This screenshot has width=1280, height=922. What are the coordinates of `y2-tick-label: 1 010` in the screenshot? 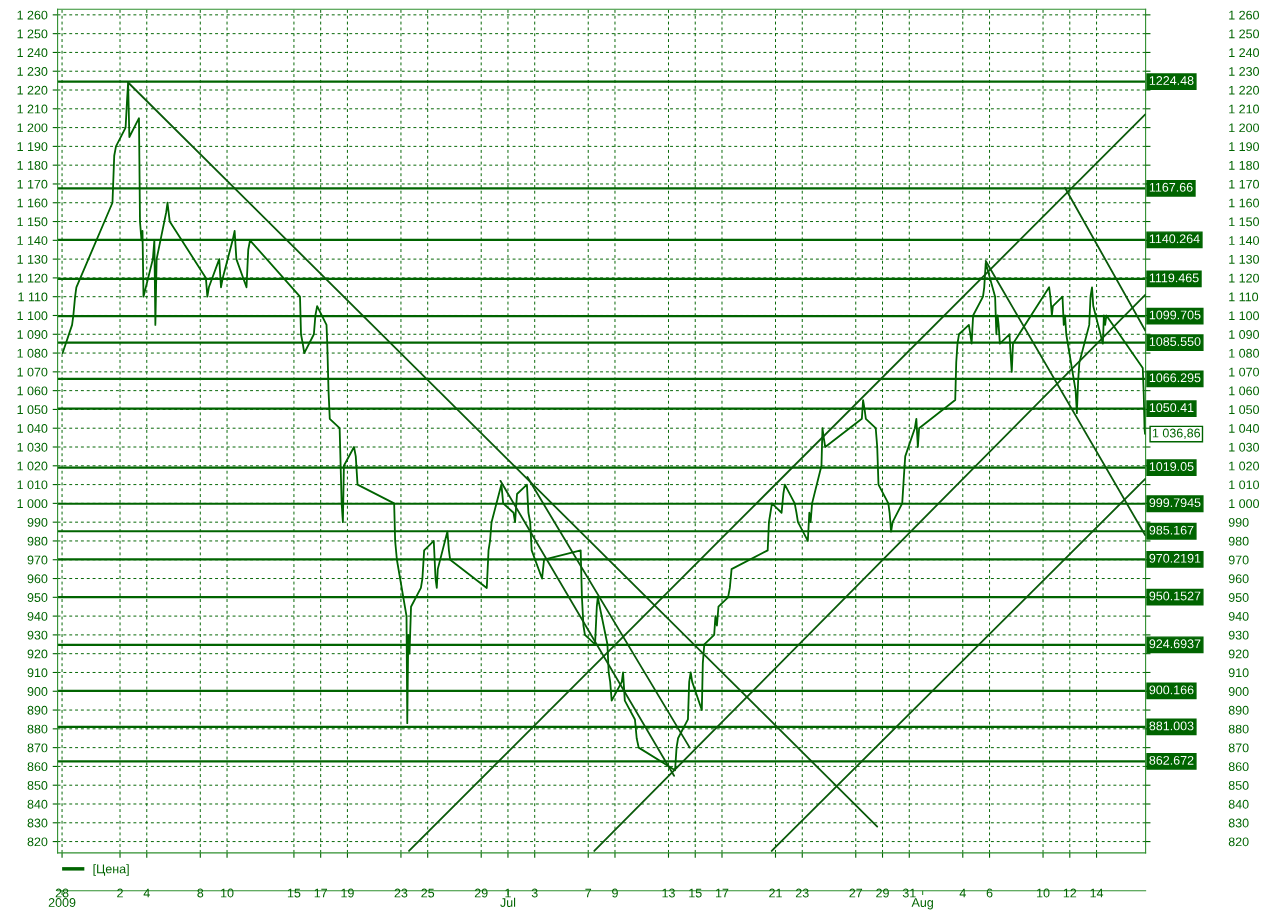 It's located at (32, 485).